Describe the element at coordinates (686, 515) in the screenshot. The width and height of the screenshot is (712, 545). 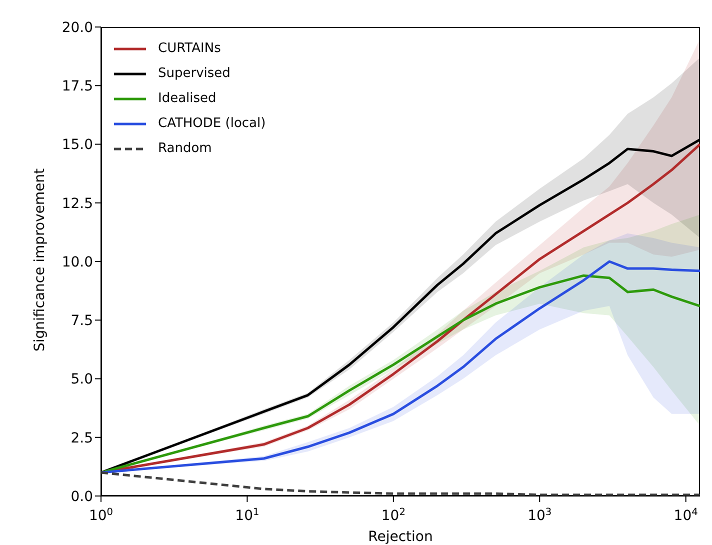
I see `x-tick-label: 10$^{4}$` at that location.